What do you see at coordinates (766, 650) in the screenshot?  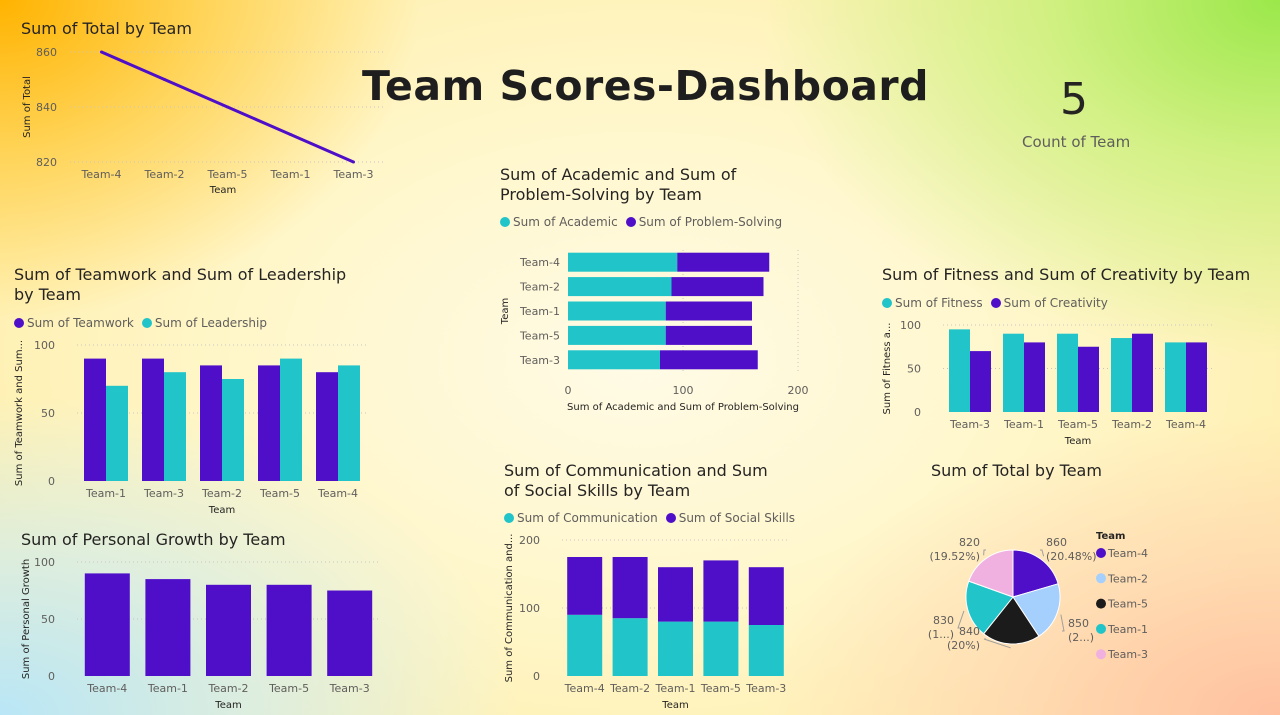 I see `bar-team-3-sum-of-communication` at bounding box center [766, 650].